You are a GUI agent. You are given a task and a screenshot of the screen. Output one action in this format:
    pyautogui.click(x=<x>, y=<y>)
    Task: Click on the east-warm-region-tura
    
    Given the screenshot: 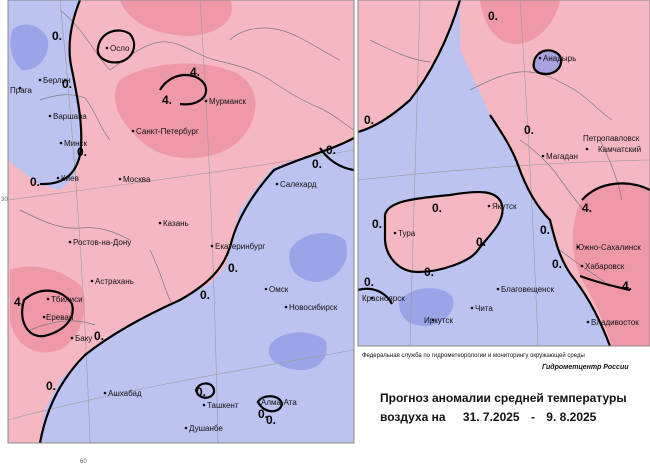 What is the action you would take?
    pyautogui.click(x=444, y=232)
    